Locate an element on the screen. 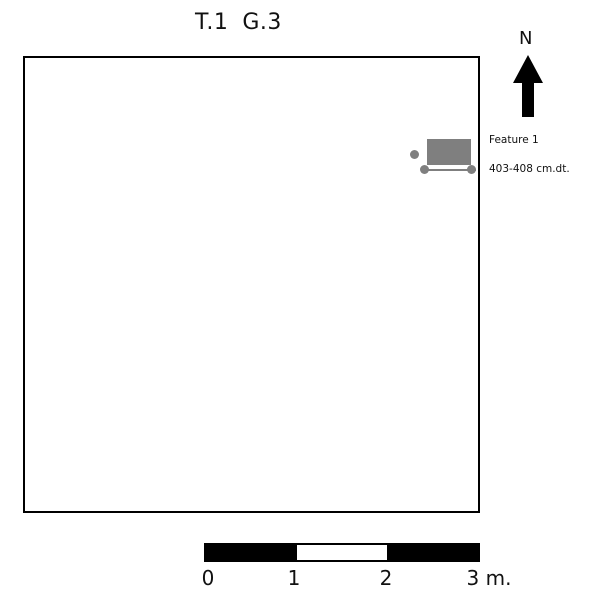  feature-point-southwest is located at coordinates (424, 169).